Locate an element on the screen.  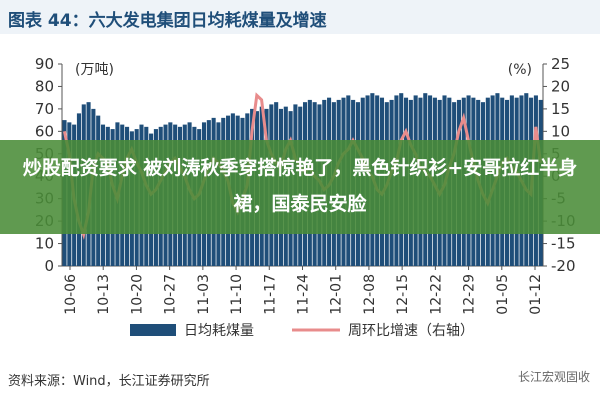
y-right-tick-label: -20 is located at coordinates (563, 266).